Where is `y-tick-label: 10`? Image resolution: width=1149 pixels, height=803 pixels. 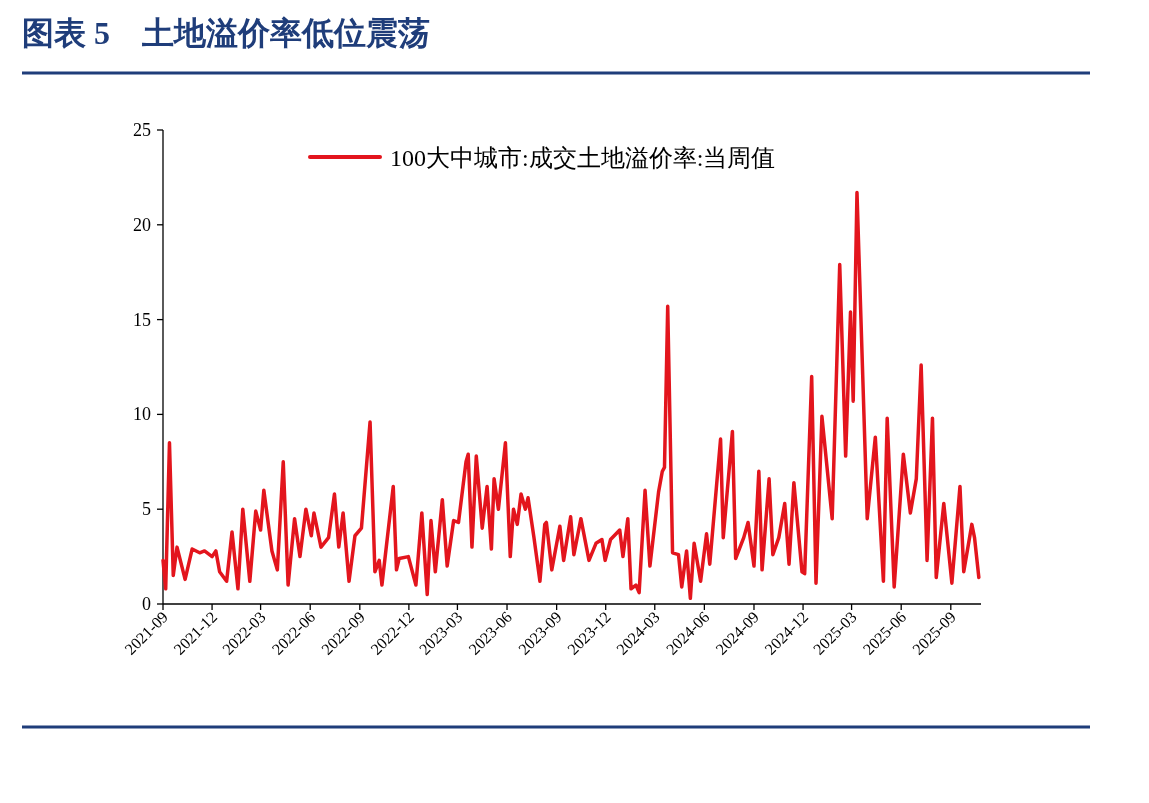
y-tick-label: 10 is located at coordinates (142, 414).